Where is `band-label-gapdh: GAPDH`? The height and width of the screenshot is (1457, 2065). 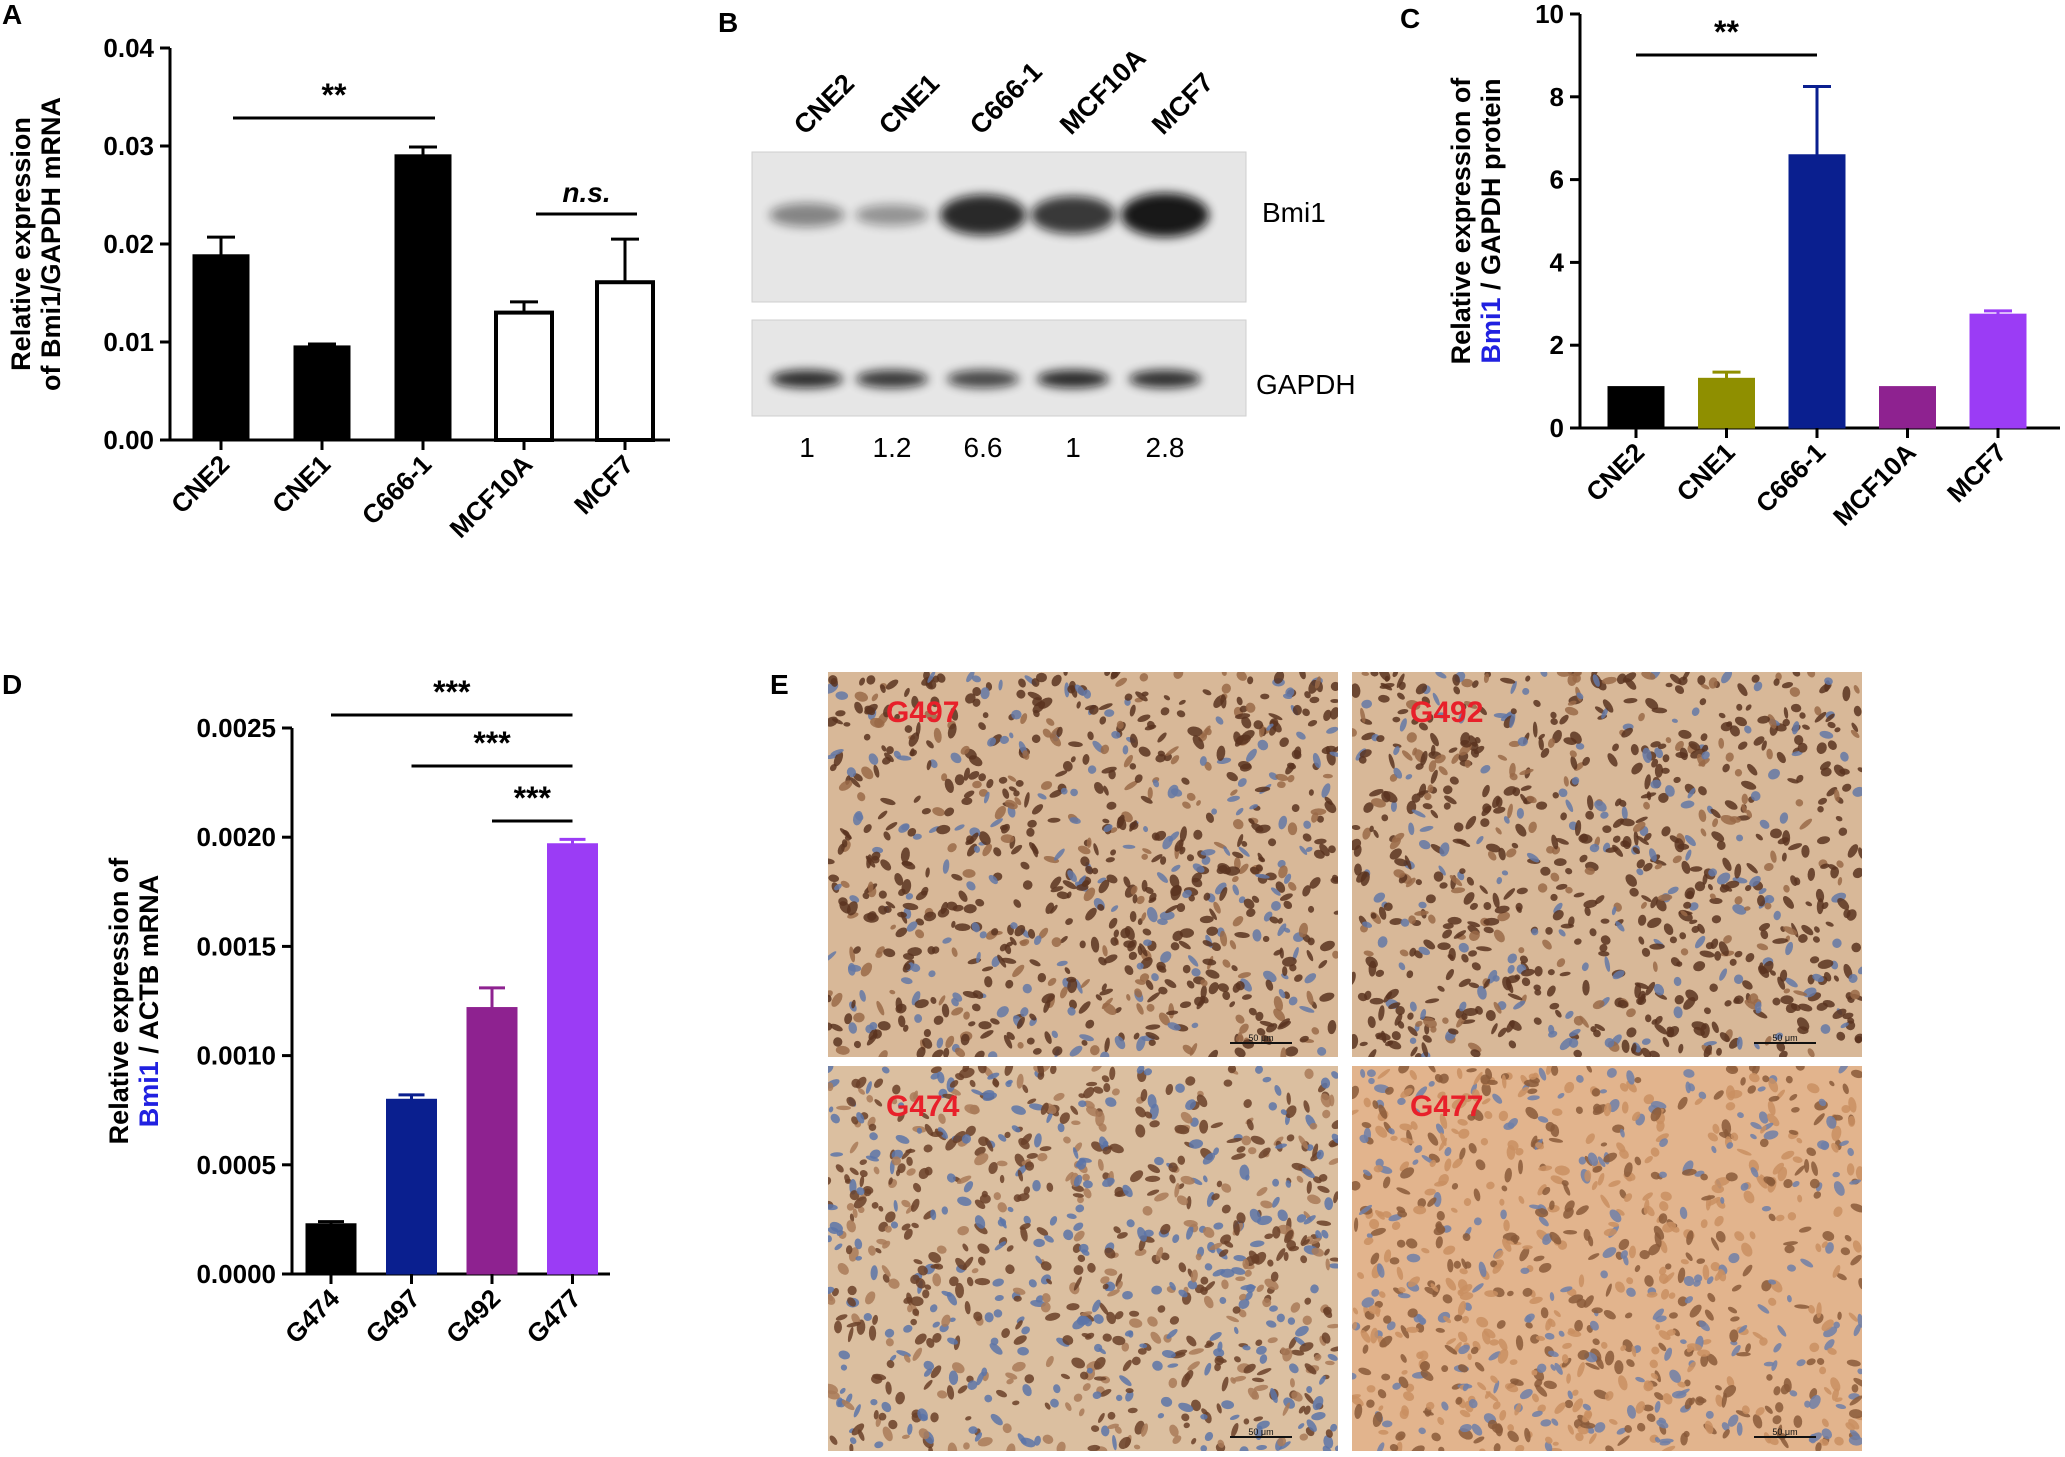
band-label-gapdh: GAPDH is located at coordinates (1306, 384).